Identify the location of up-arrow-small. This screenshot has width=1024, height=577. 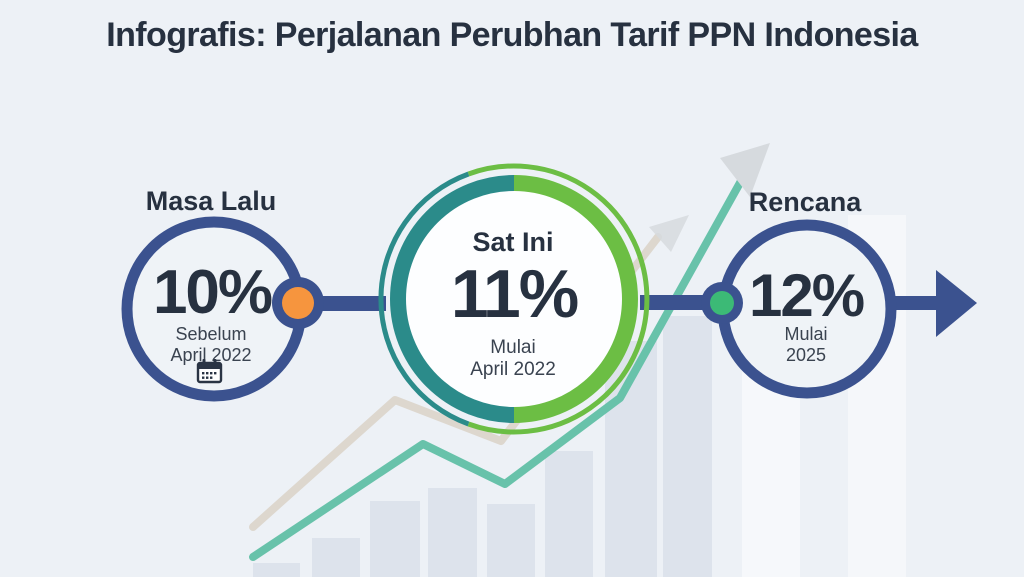
(669, 233).